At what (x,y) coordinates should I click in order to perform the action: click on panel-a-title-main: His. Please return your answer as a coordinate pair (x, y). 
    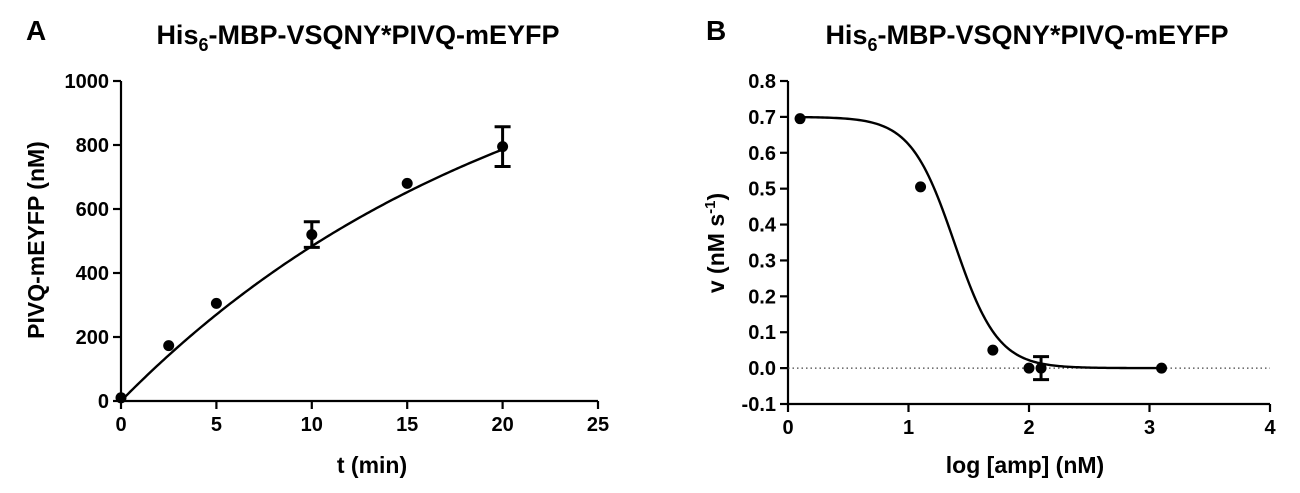
    Looking at the image, I should click on (177, 35).